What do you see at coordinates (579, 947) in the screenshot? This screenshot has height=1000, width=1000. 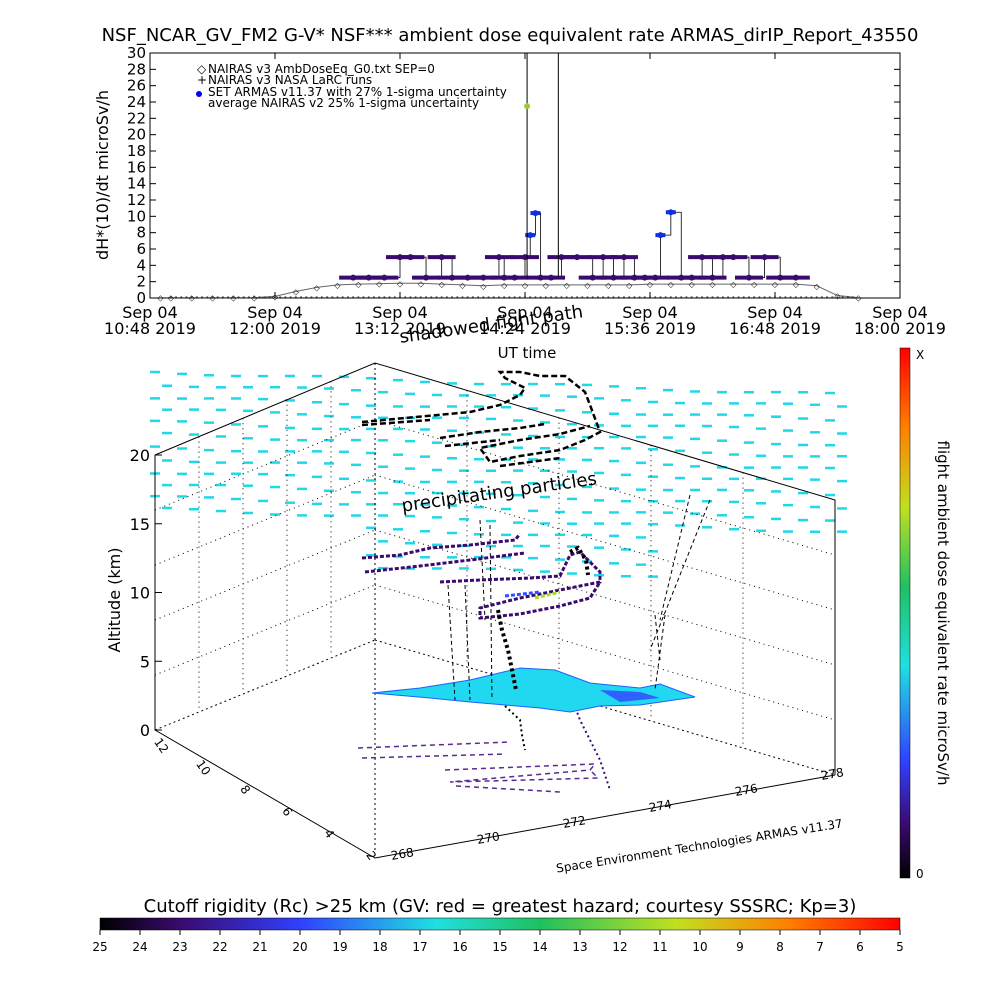 I see `rigidity-tick-label: 13` at bounding box center [579, 947].